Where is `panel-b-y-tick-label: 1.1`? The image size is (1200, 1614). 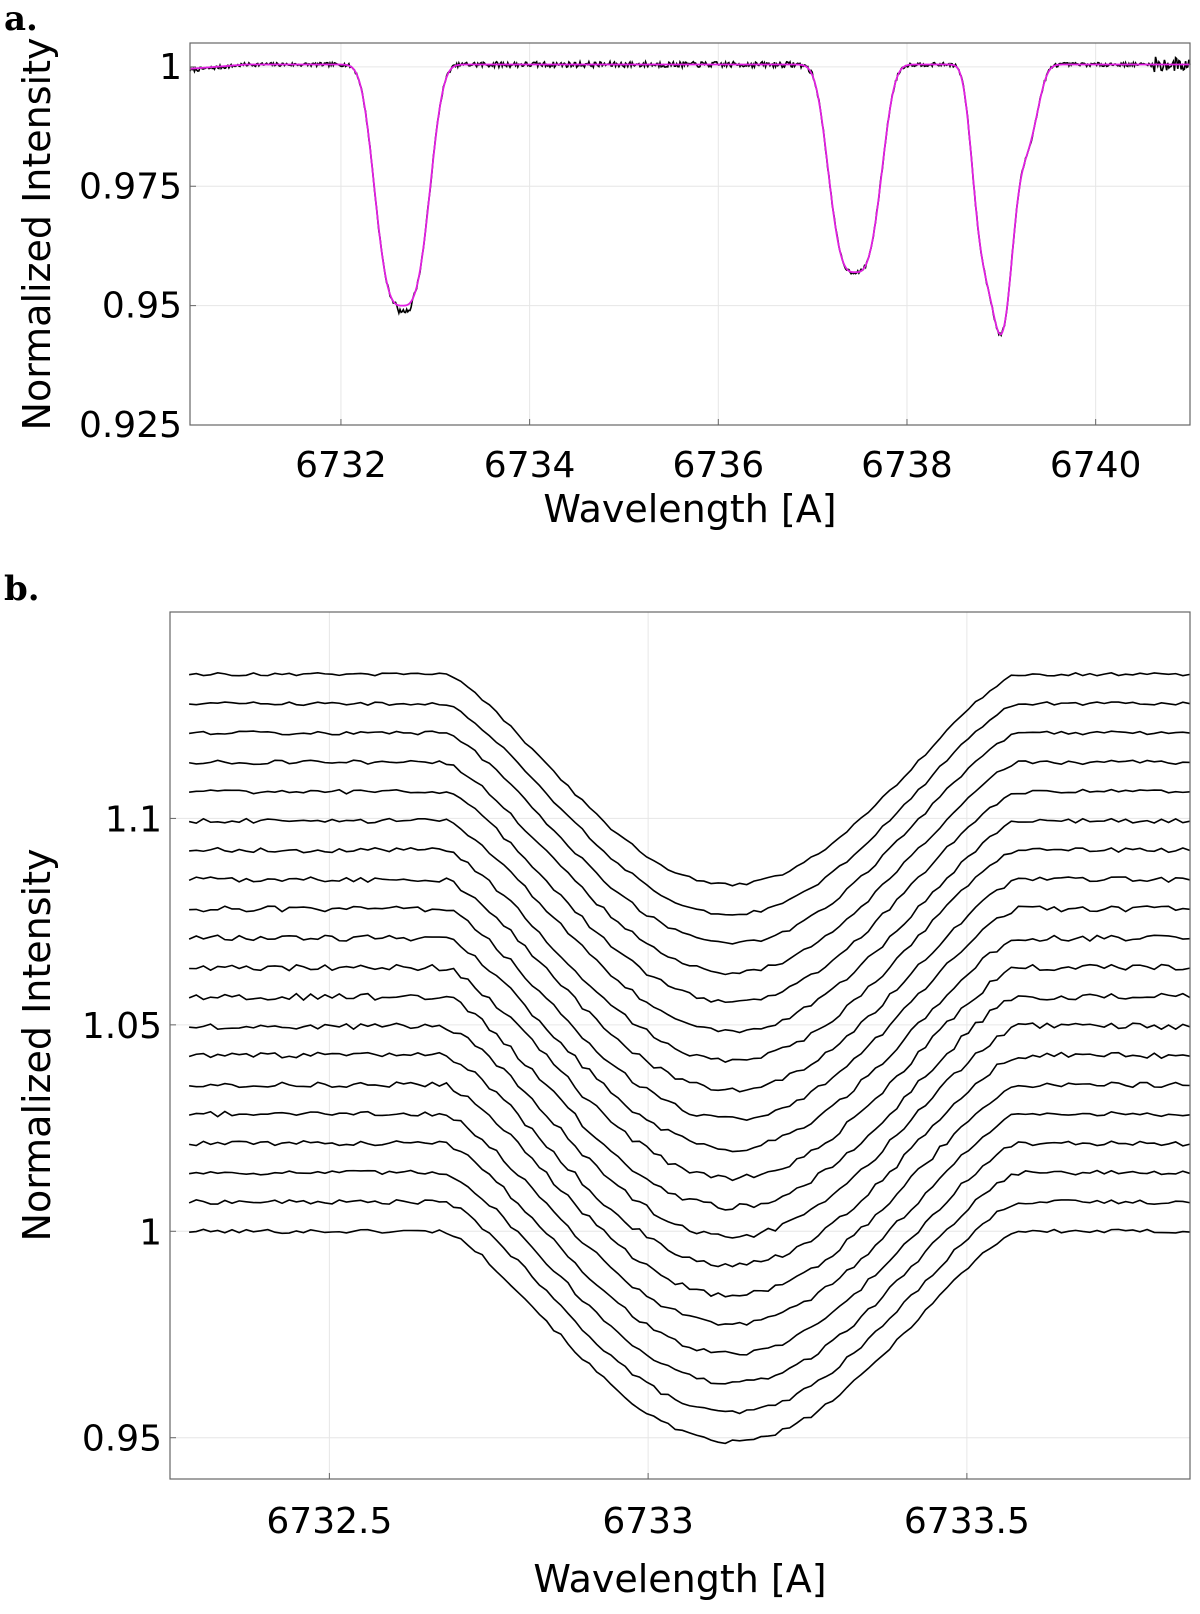
panel-b-y-tick-label: 1.1 is located at coordinates (133, 819).